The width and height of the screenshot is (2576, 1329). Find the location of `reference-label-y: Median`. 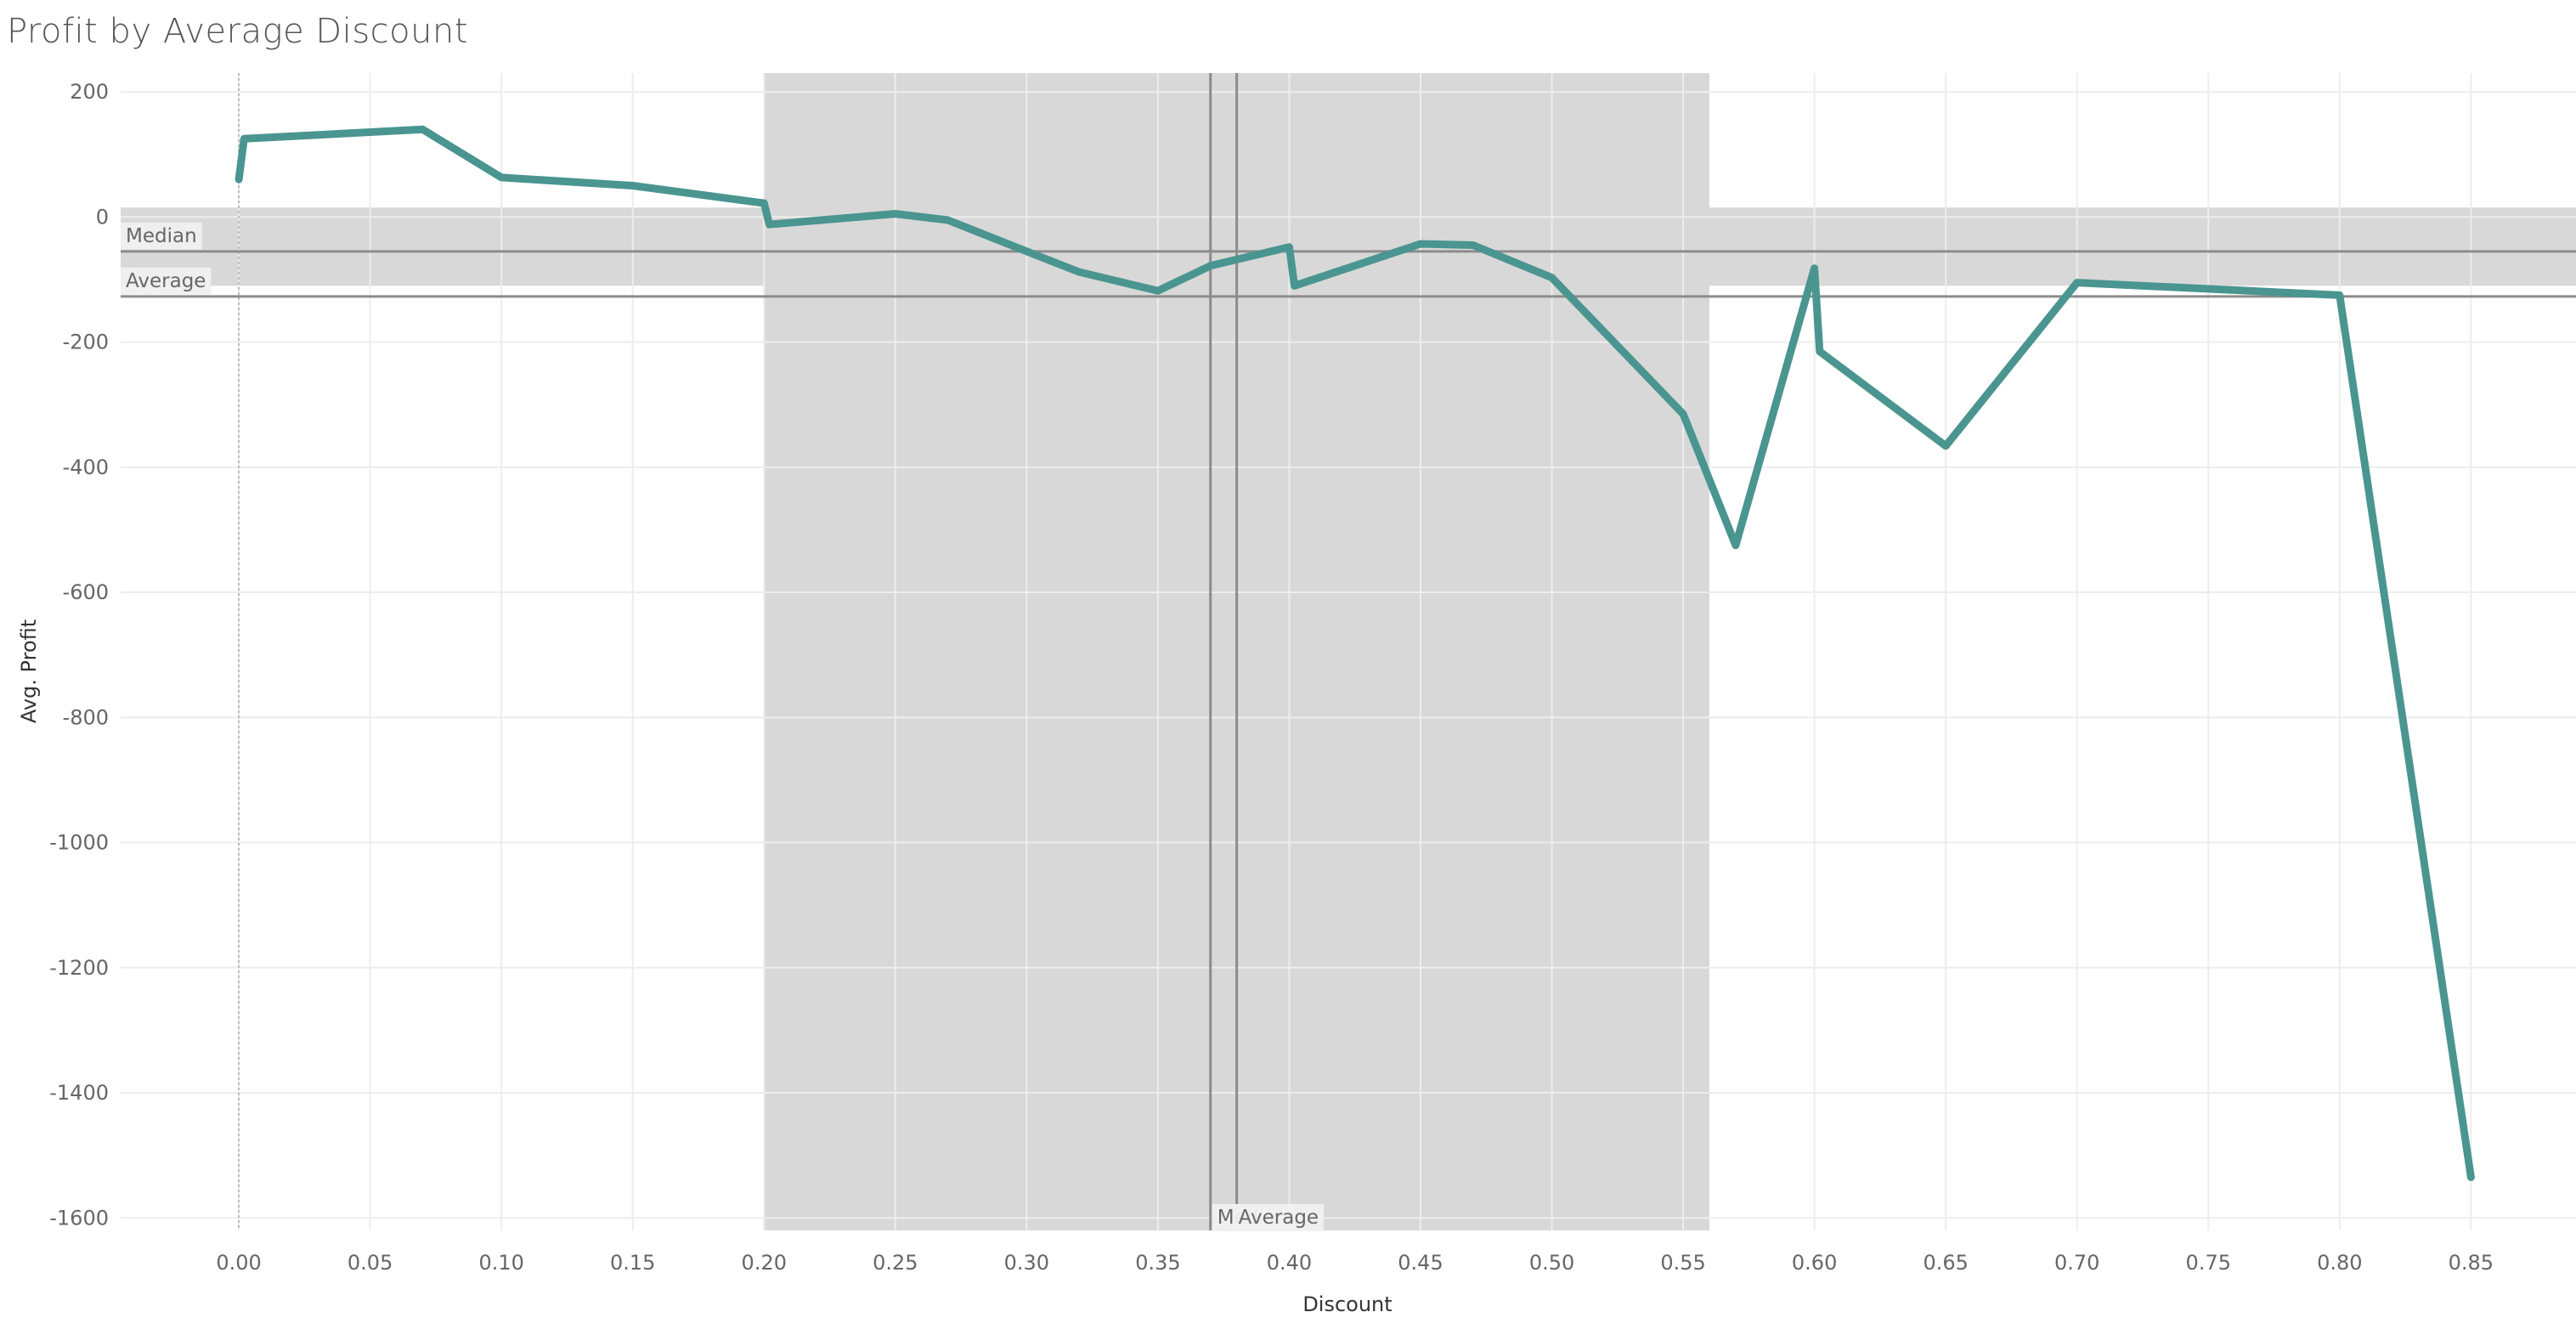

reference-label-y: Median is located at coordinates (161, 236).